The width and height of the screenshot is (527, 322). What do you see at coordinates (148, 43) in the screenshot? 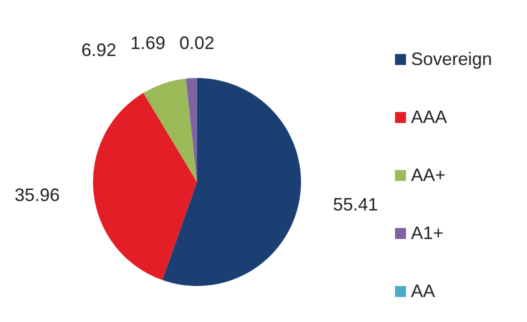
I see `data-label: 1.69` at bounding box center [148, 43].